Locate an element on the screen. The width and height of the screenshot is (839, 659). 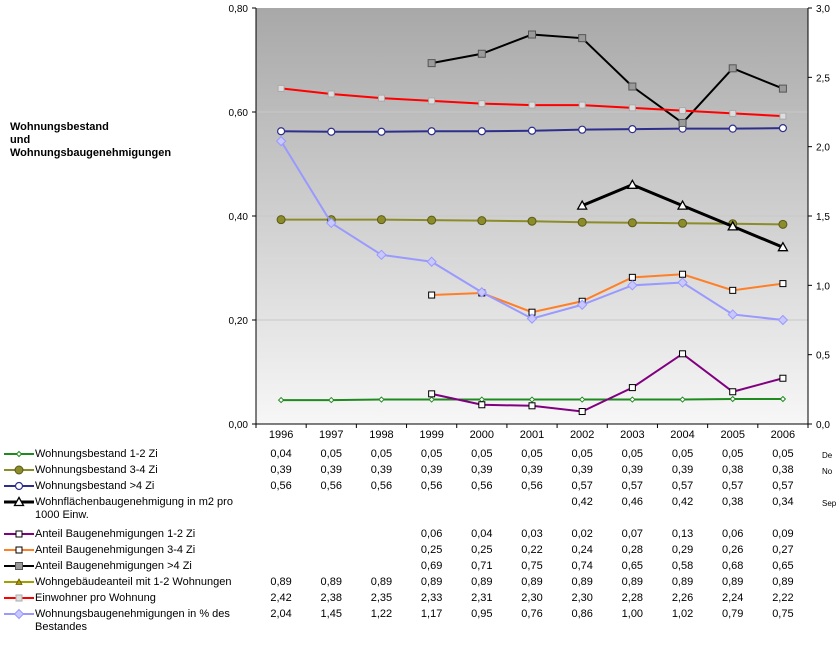
table-cell: 0,76 is located at coordinates (532, 614).